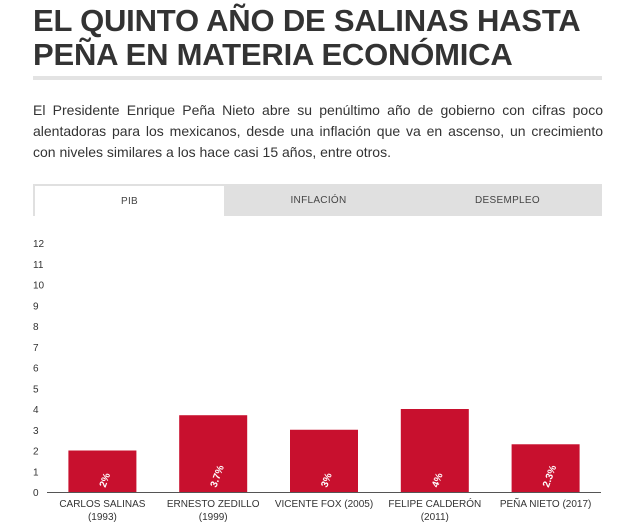 This screenshot has height=532, width=640. What do you see at coordinates (102, 504) in the screenshot?
I see `x-category-label: CARLOS SALINAS` at bounding box center [102, 504].